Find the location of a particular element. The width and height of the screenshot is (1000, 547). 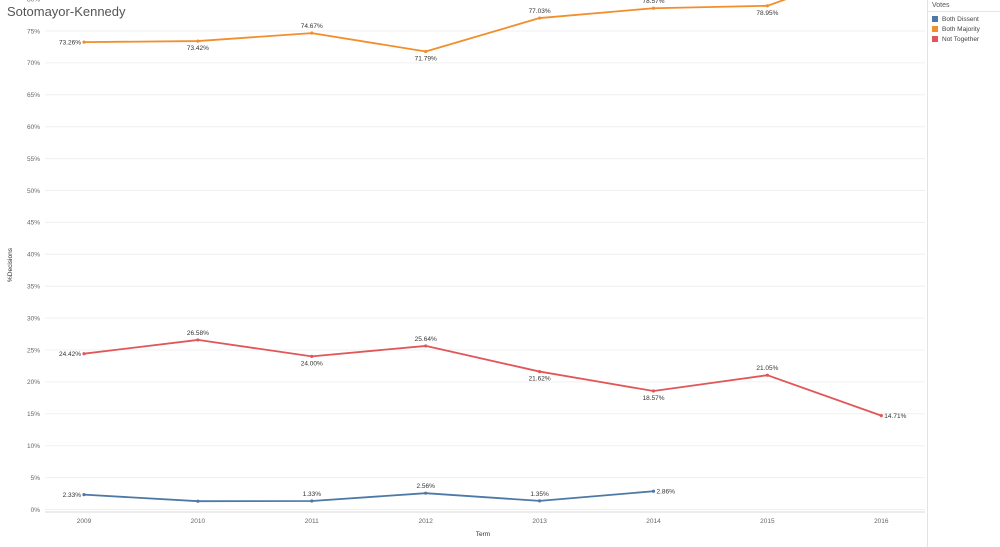

data-label: 24.42% is located at coordinates (70, 354).